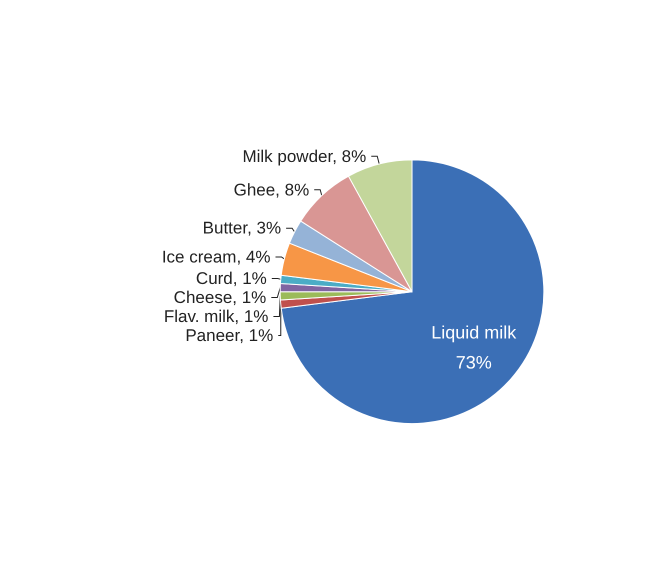 Image resolution: width=654 pixels, height=561 pixels. I want to click on slice-label: Butter, 3%, so click(242, 228).